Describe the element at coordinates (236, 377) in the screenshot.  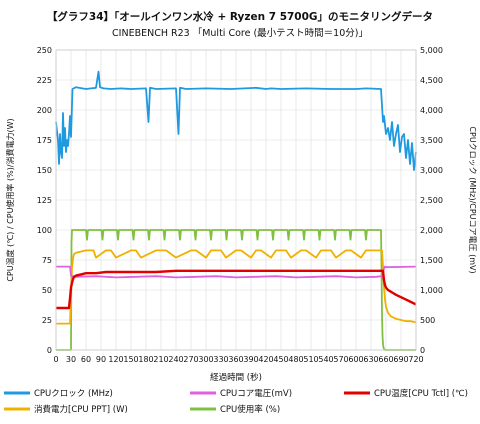
I see `x-axis-label: 経過時間 (秒)` at that location.